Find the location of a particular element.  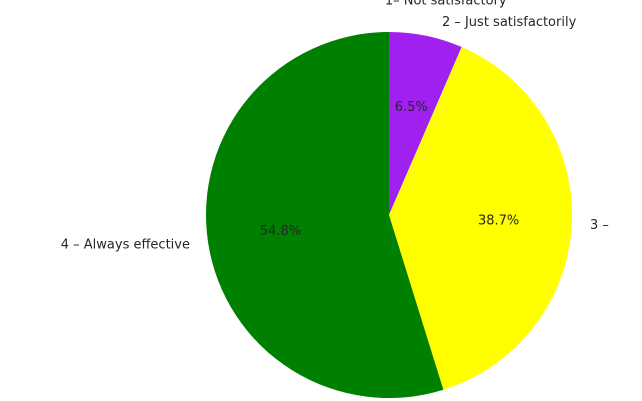

slice-pct-label-4: 54.8% is located at coordinates (280, 231).